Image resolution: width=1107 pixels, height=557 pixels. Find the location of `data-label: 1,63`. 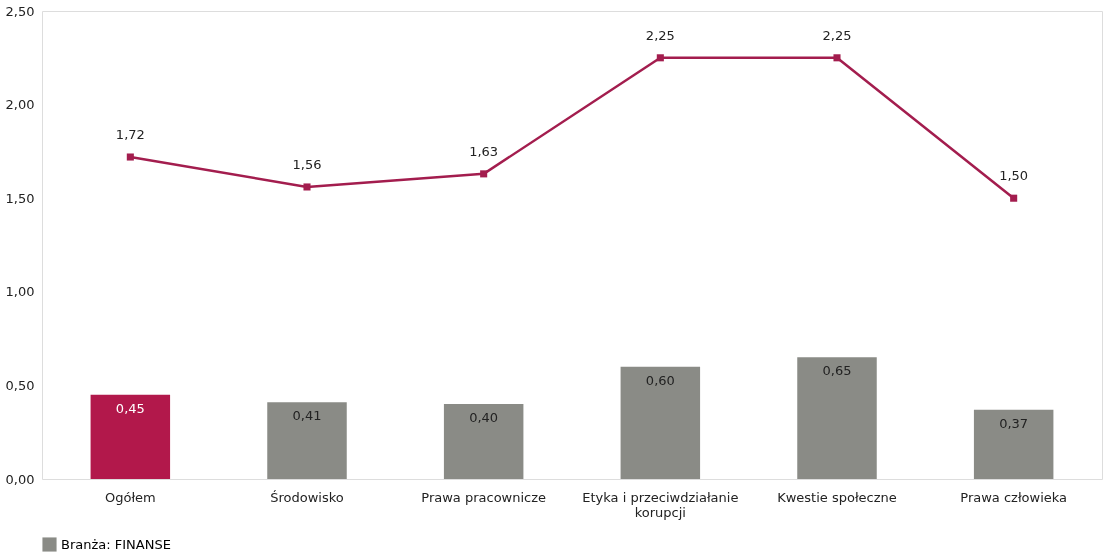

data-label: 1,63 is located at coordinates (484, 151).